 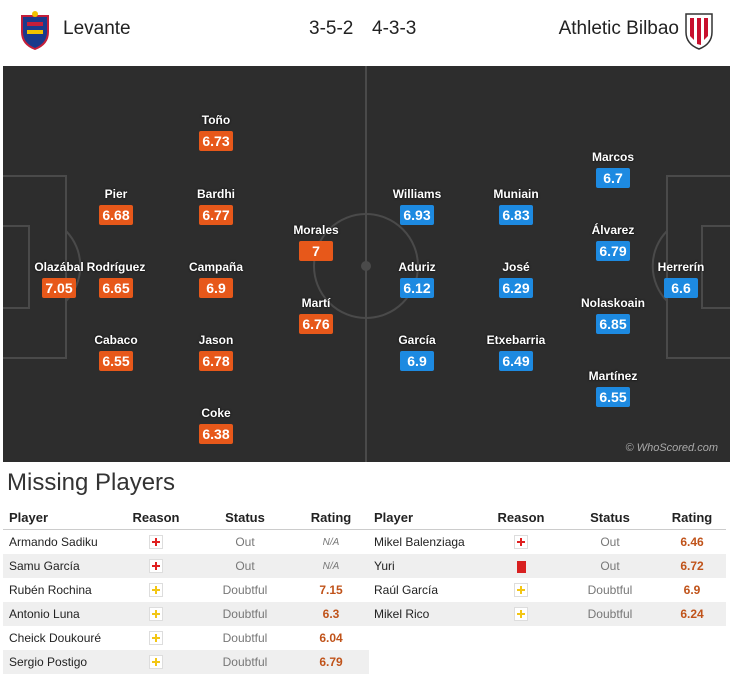 What do you see at coordinates (417, 361) in the screenshot?
I see `player-rating: 6.9` at bounding box center [417, 361].